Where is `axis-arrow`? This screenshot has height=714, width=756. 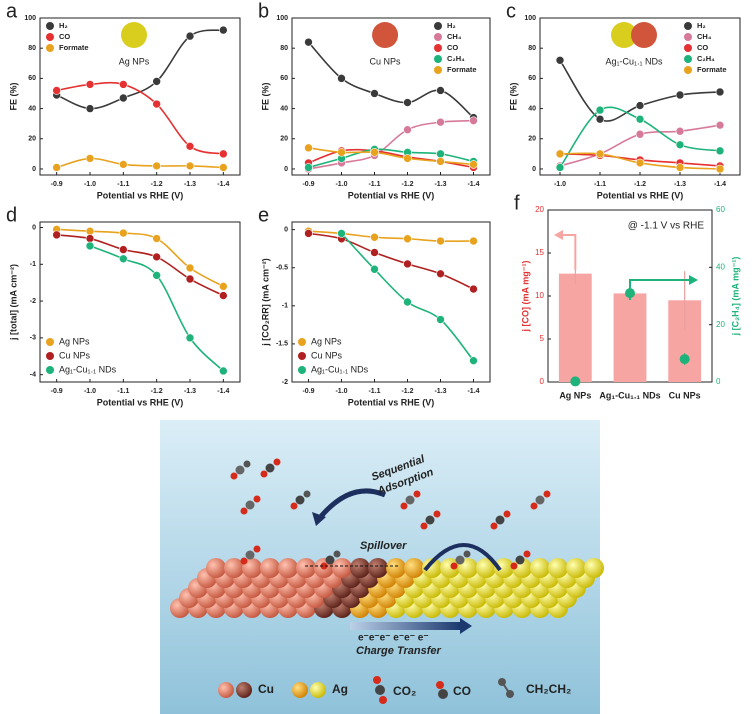 axis-arrow is located at coordinates (568, 252).